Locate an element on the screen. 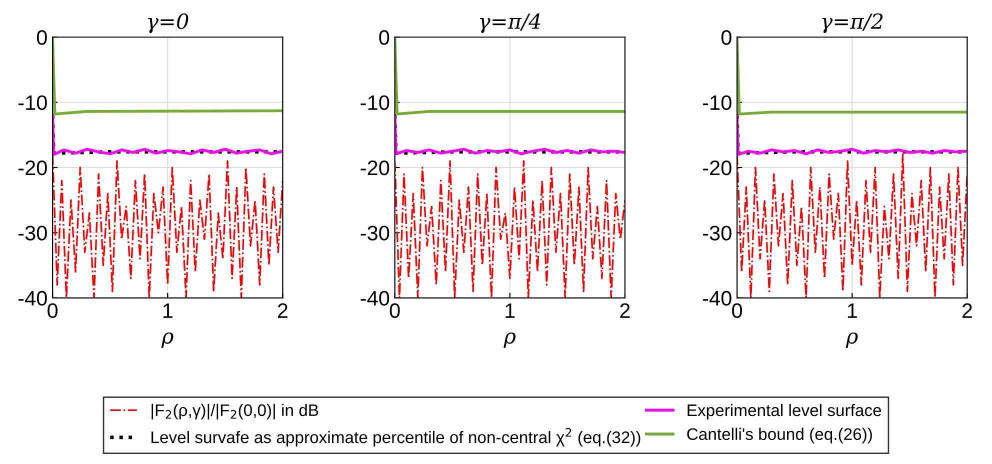 The image size is (992, 464). legend-label: Cantelli's bound (eq.(26)) is located at coordinates (779, 436).